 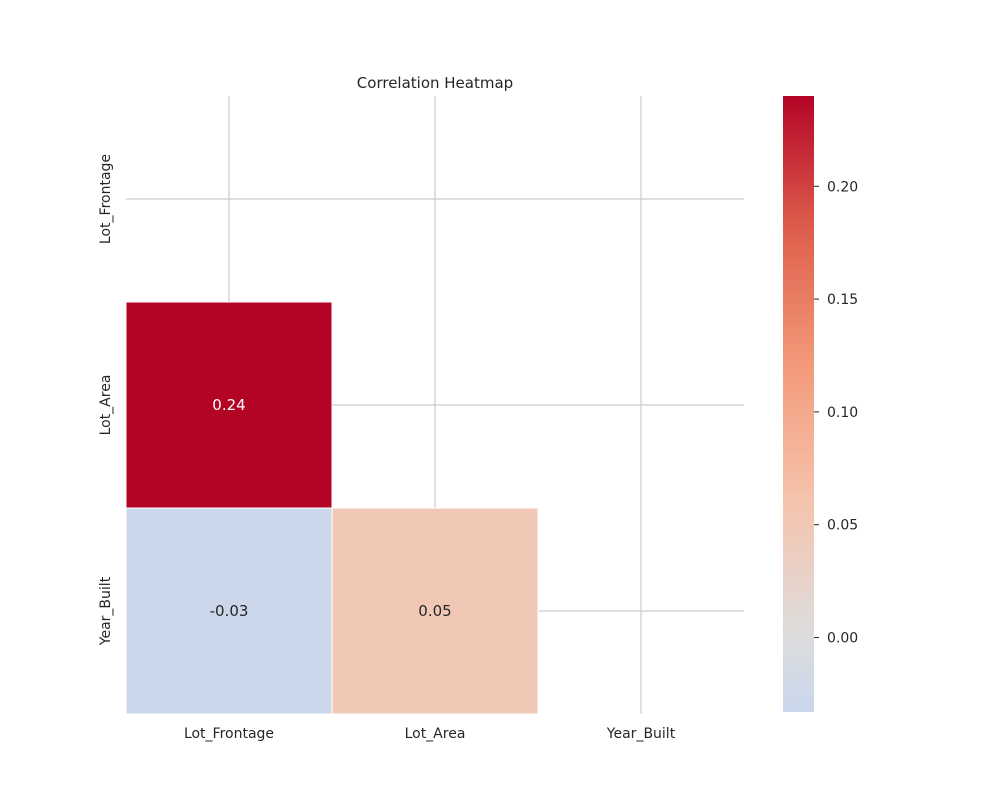 I want to click on colorbar-tick-label: 0.05, so click(x=842, y=526).